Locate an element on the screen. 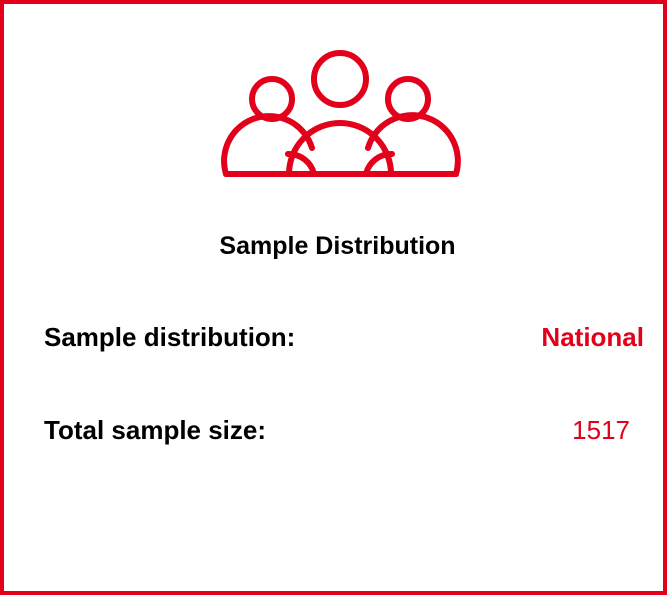 Image resolution: width=667 pixels, height=595 pixels. row-label: Sample distribution: is located at coordinates (170, 337).